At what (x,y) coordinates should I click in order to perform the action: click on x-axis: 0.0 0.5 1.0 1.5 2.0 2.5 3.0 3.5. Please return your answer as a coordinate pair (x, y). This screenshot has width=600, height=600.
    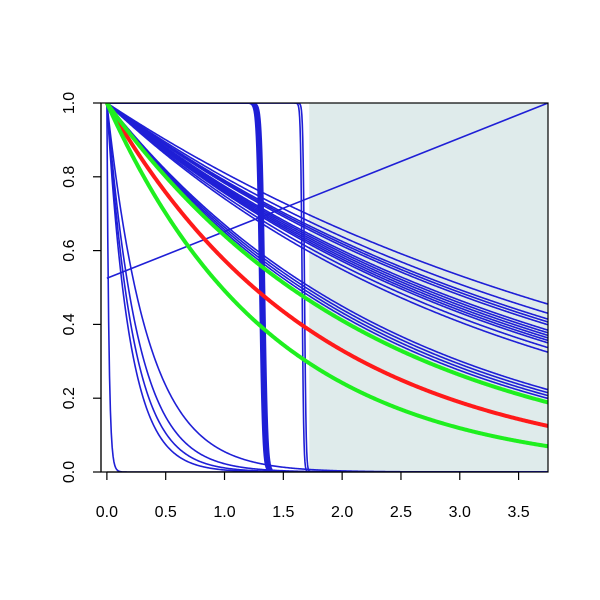
    Looking at the image, I should click on (313, 496).